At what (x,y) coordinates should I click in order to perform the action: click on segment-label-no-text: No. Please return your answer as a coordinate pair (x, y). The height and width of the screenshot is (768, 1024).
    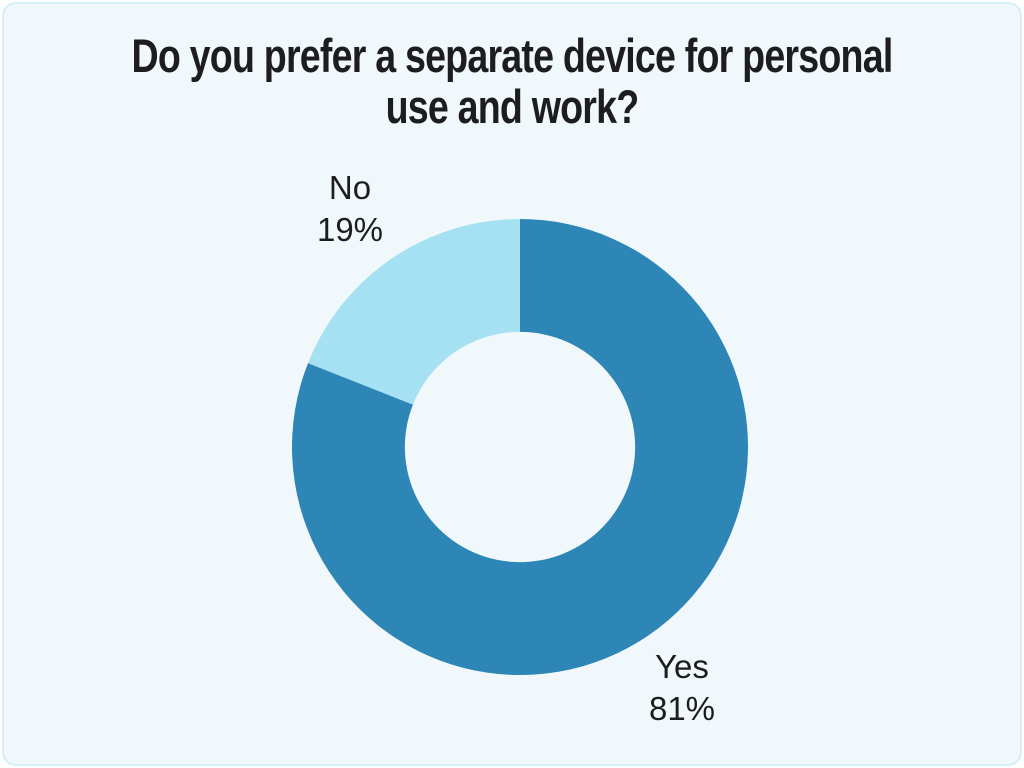
    Looking at the image, I should click on (350, 187).